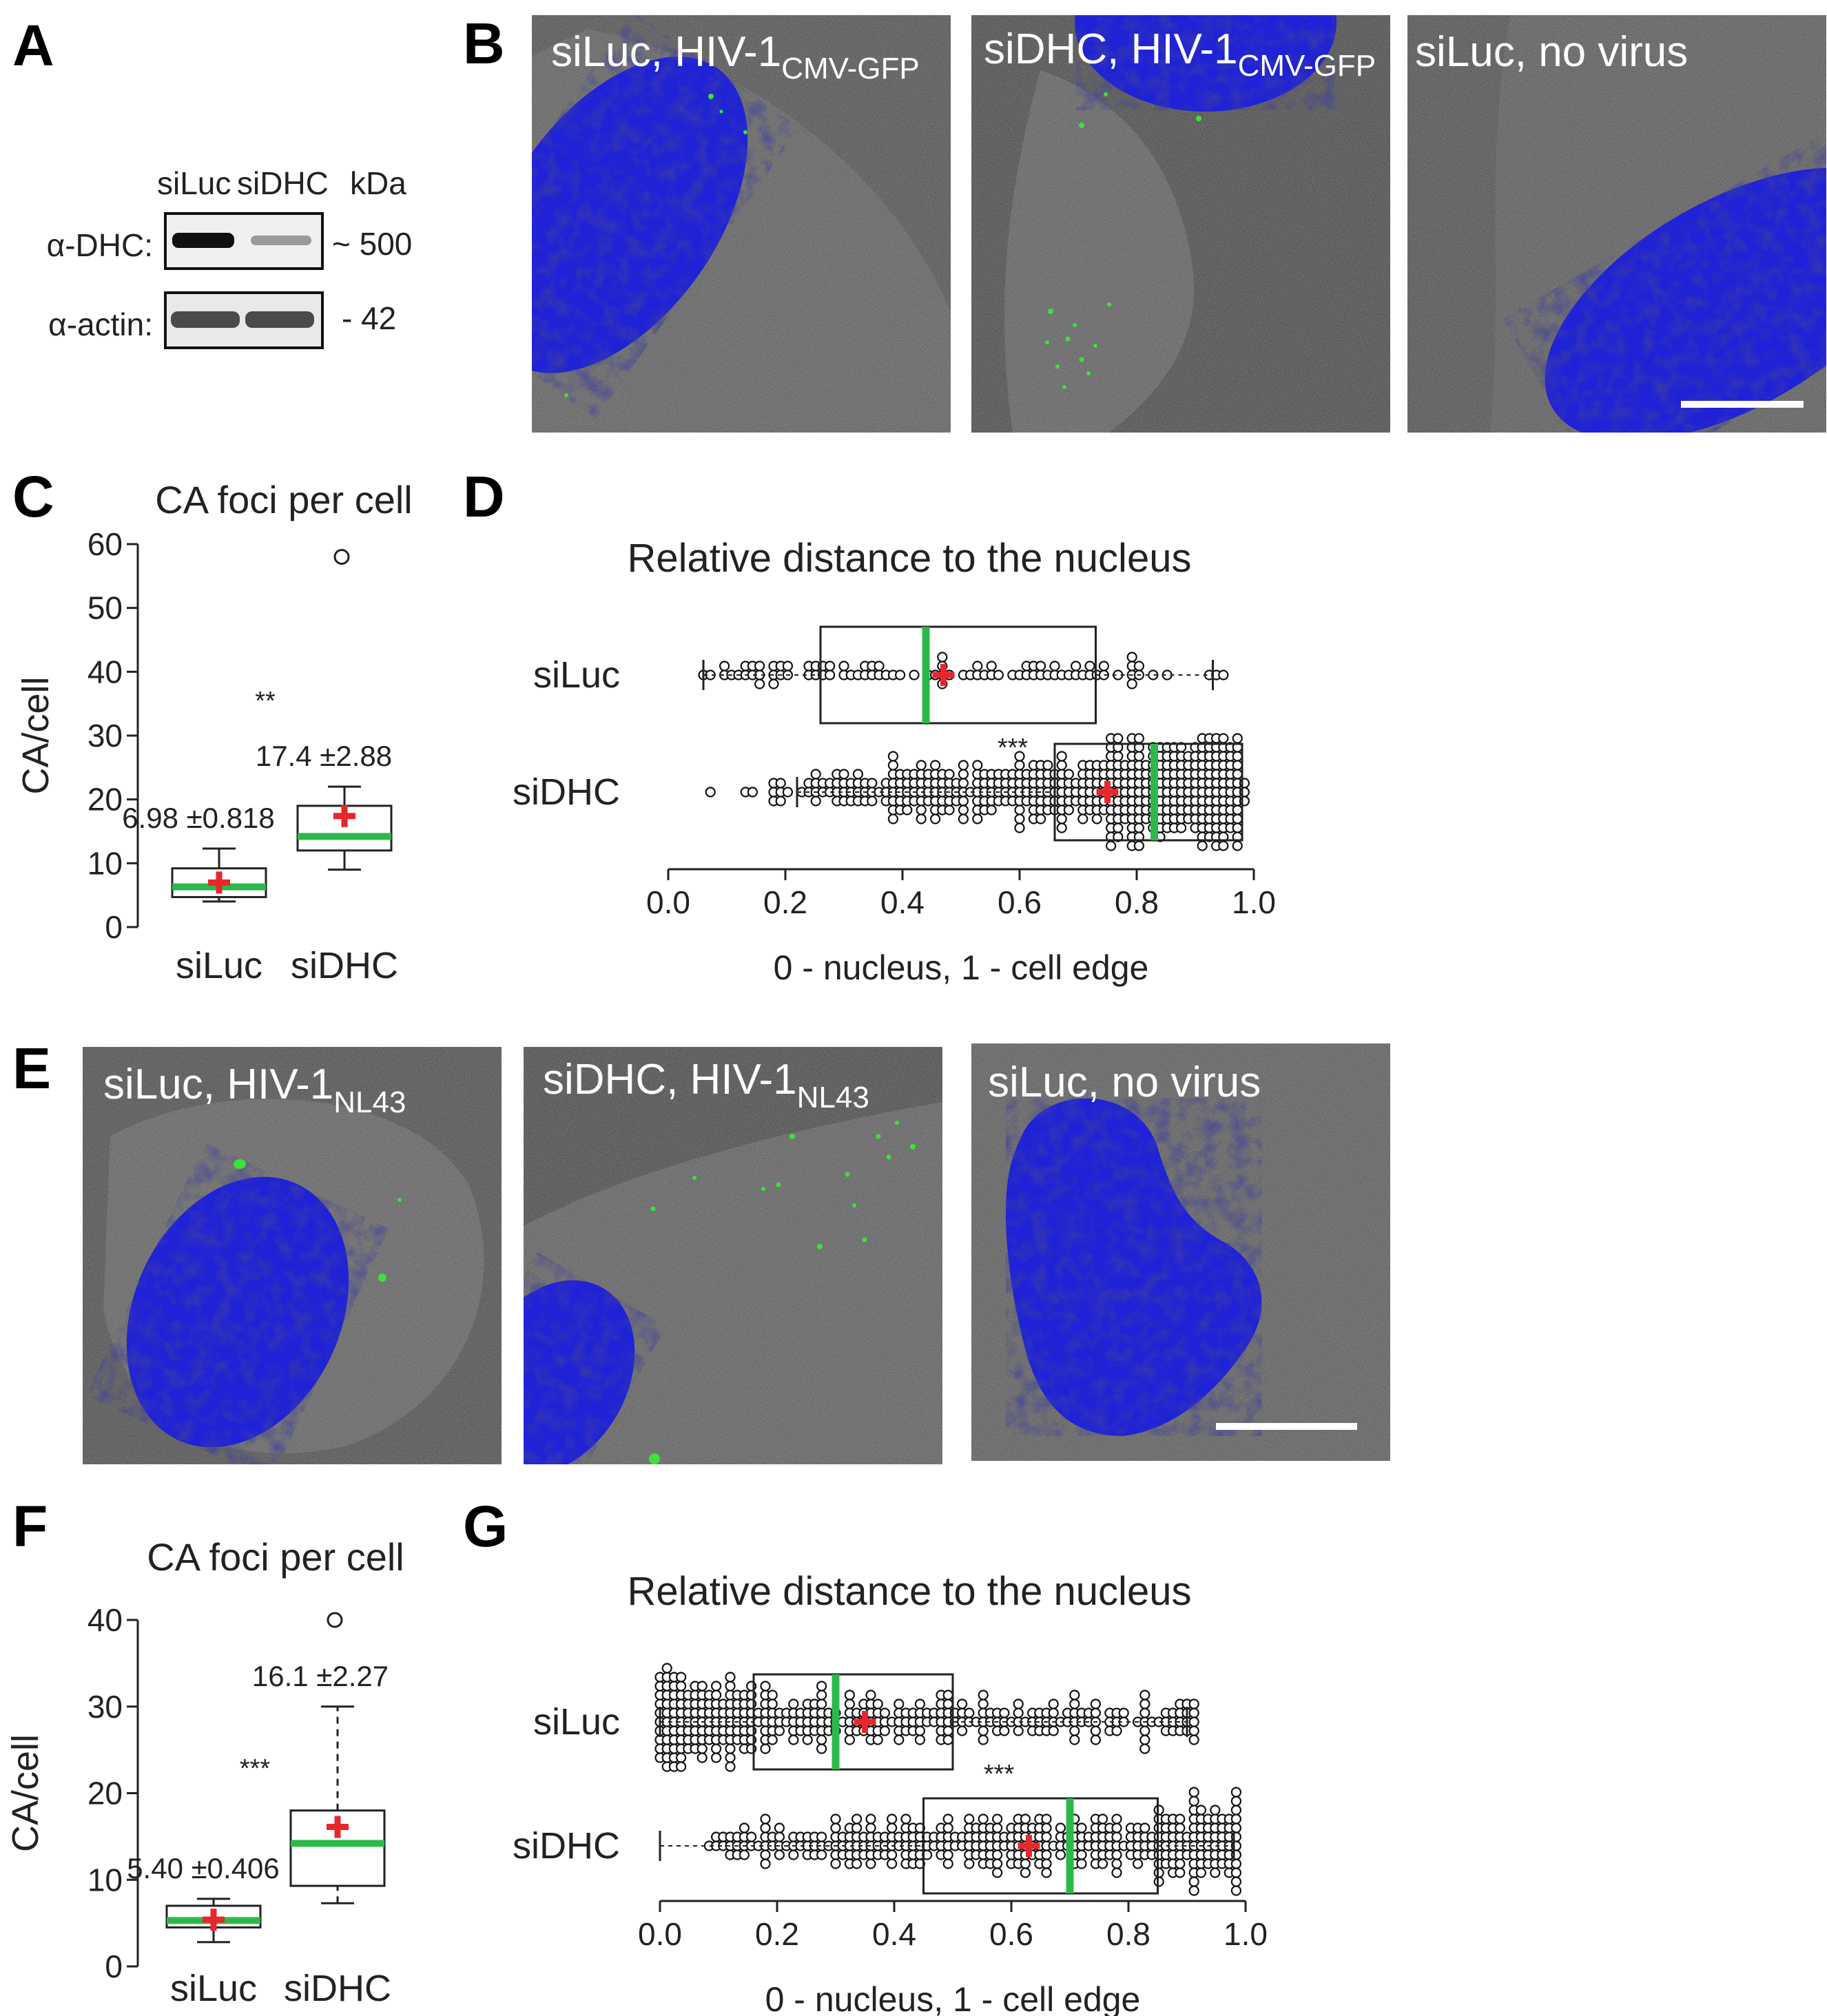 The height and width of the screenshot is (2016, 1827). Describe the element at coordinates (1020, 902) in the screenshot. I see `x-tick-label: 0.6` at that location.